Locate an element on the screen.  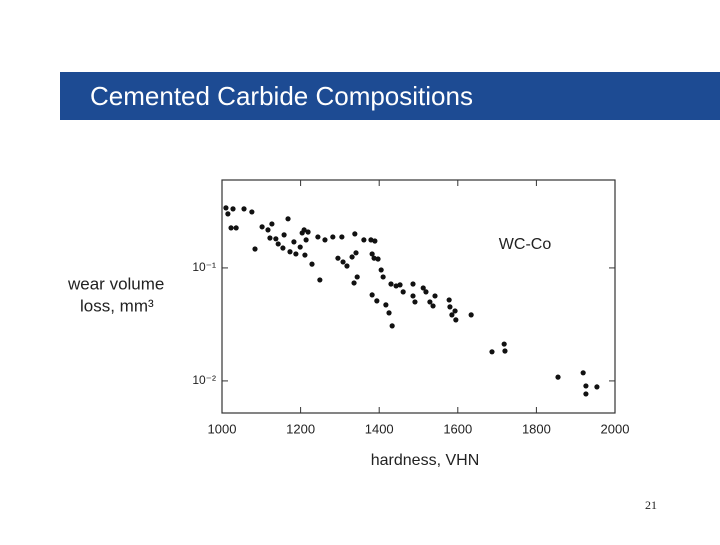
annotation: WC-Co is located at coordinates (525, 244).